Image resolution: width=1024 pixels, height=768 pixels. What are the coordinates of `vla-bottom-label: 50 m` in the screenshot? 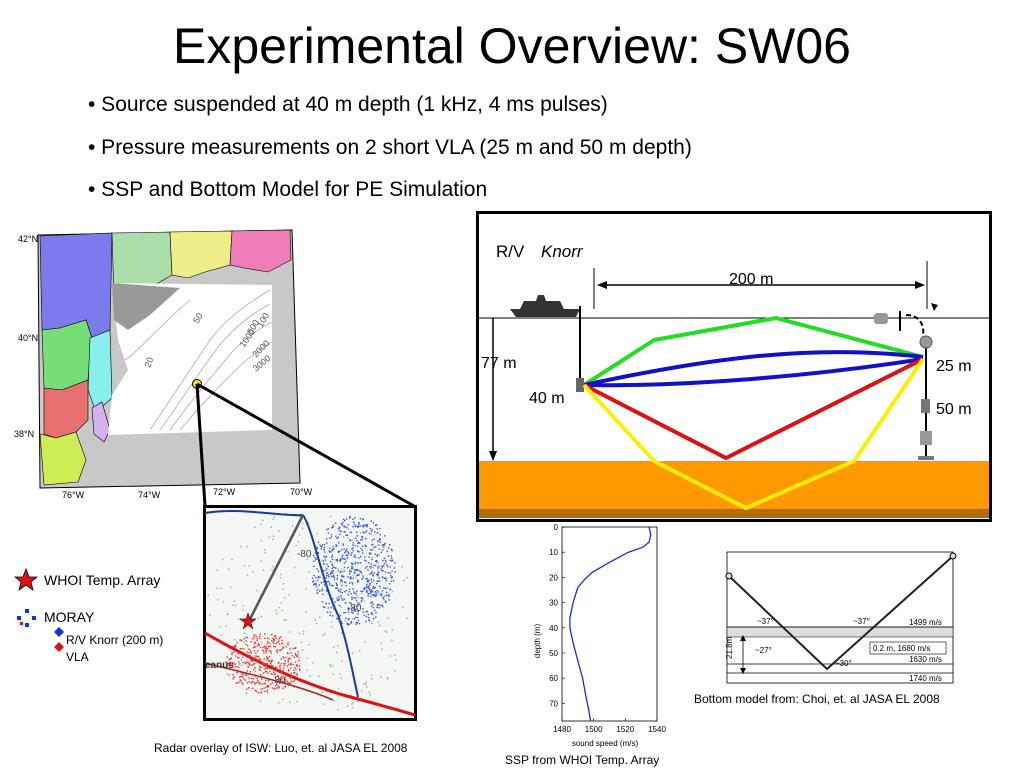 It's located at (954, 409).